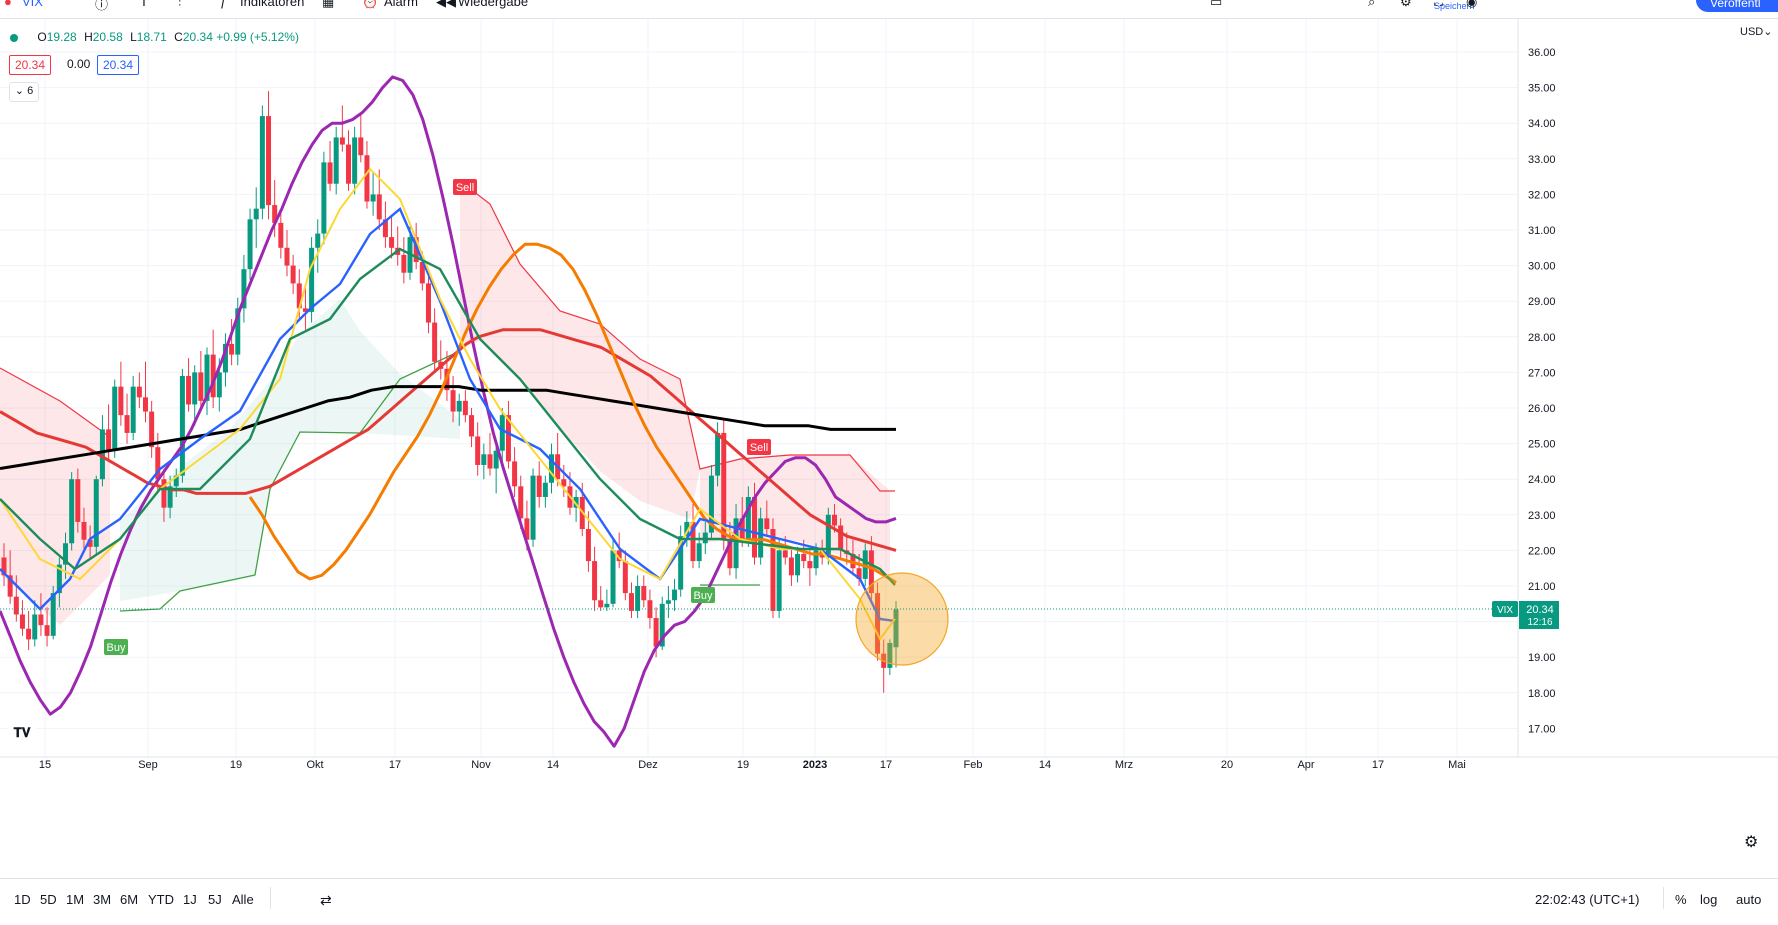 The height and width of the screenshot is (925, 1778). Describe the element at coordinates (1756, 31) in the screenshot. I see `currency-selector: USD⌄` at that location.